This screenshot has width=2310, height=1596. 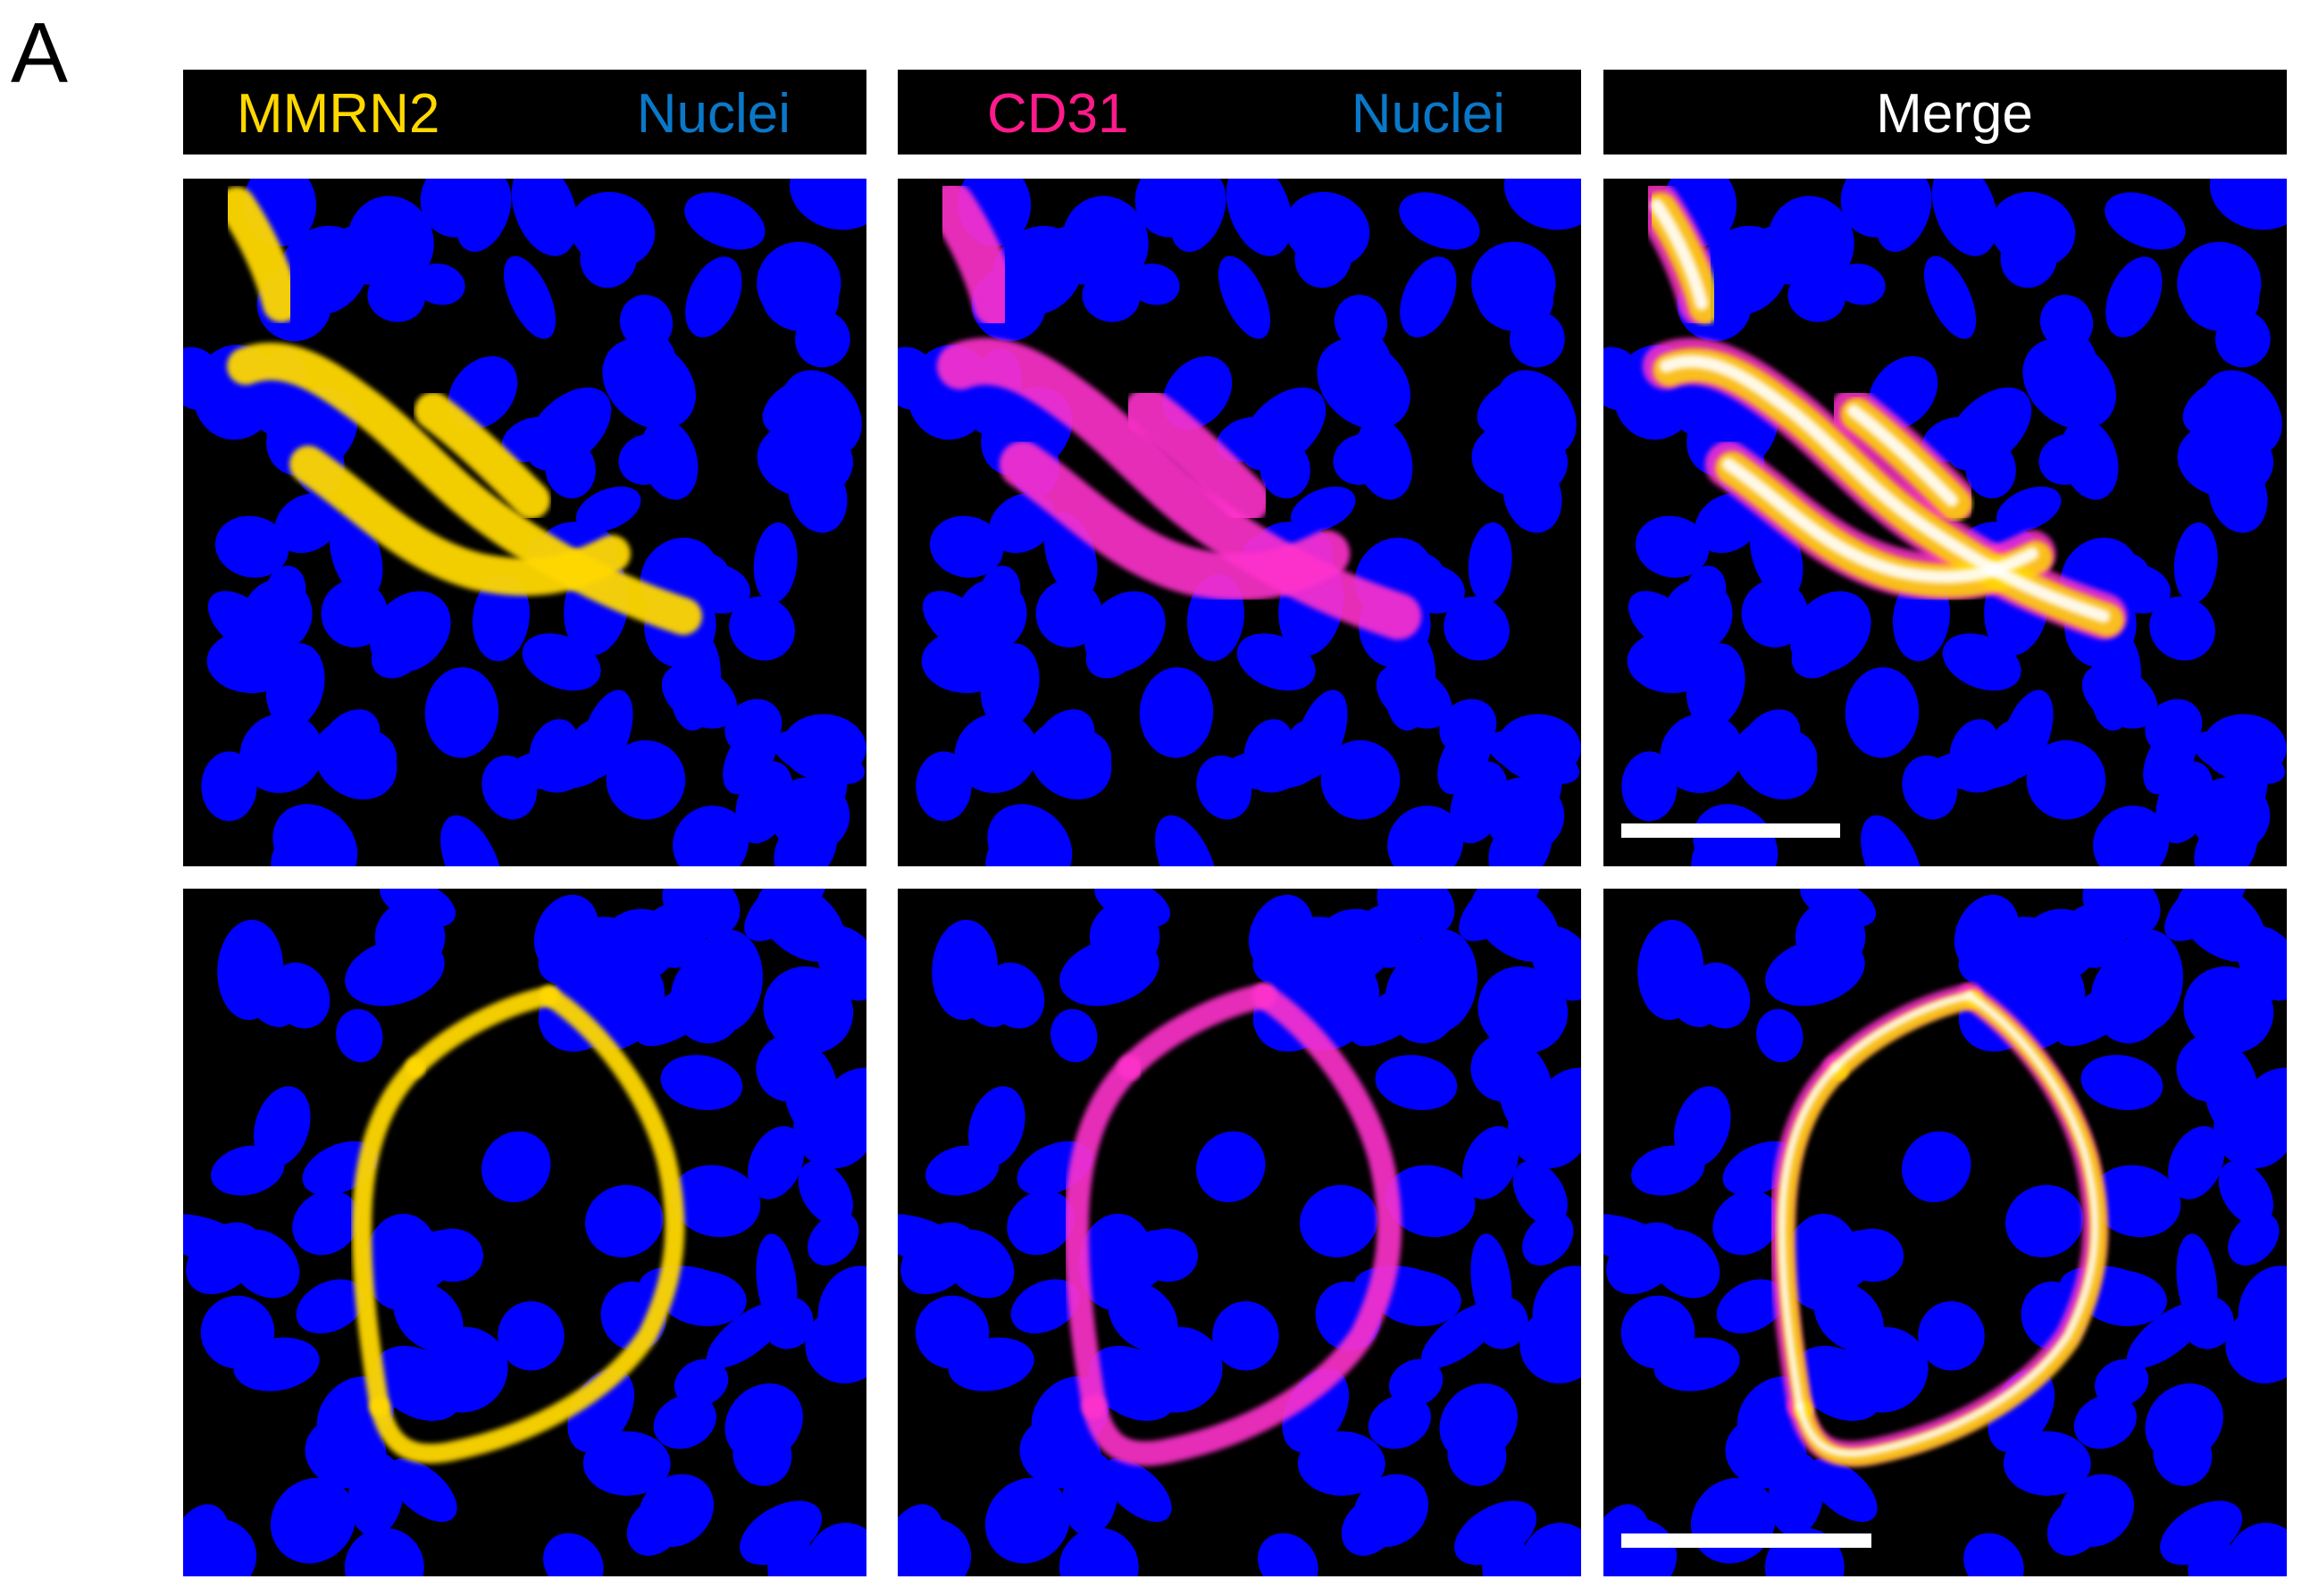 What do you see at coordinates (1746, 1540) in the screenshot?
I see `scale-bar` at bounding box center [1746, 1540].